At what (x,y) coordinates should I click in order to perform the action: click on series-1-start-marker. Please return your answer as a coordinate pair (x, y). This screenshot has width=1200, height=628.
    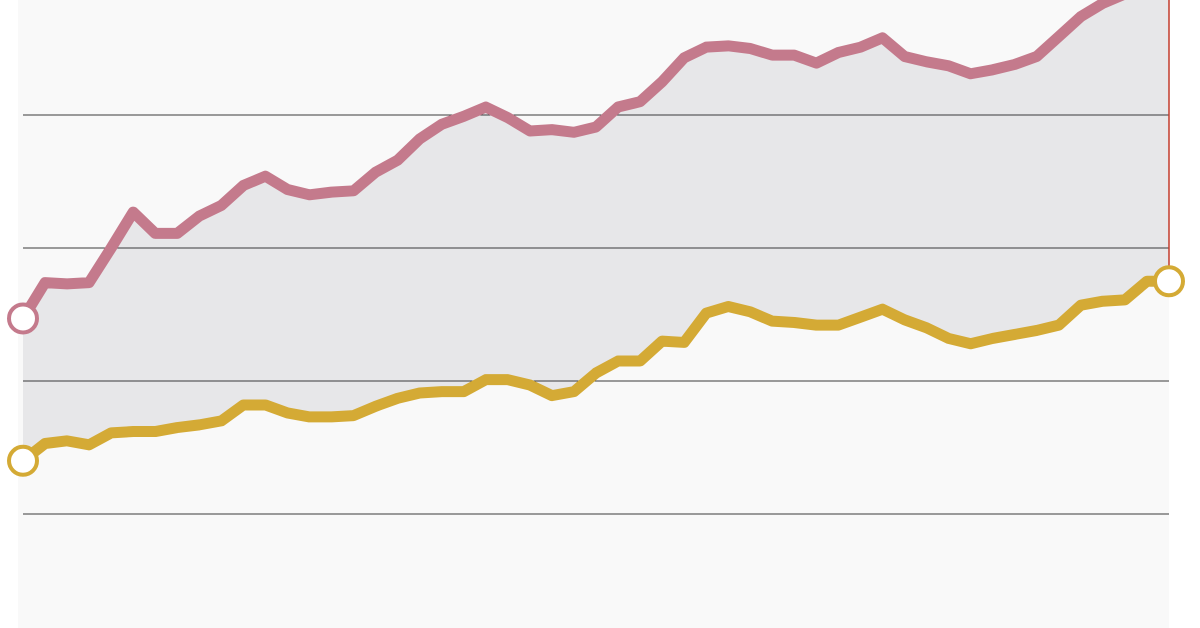
    Looking at the image, I should click on (23, 318).